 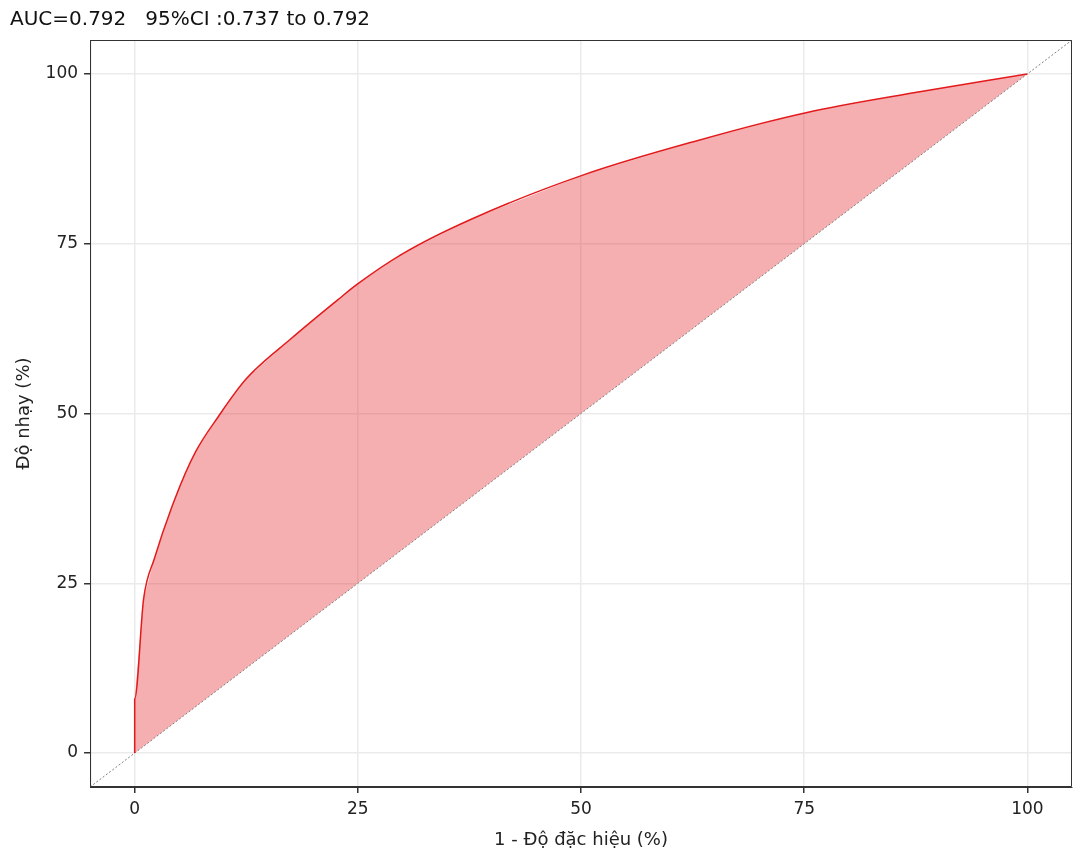 What do you see at coordinates (1027, 807) in the screenshot?
I see `x-tick-label: 100` at bounding box center [1027, 807].